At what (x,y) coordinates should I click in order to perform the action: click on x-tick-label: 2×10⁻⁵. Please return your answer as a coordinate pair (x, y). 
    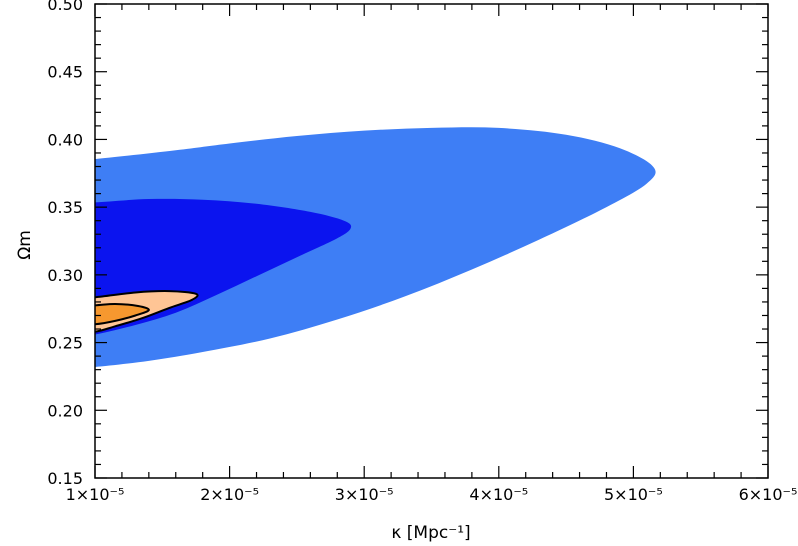
    Looking at the image, I should click on (229, 494).